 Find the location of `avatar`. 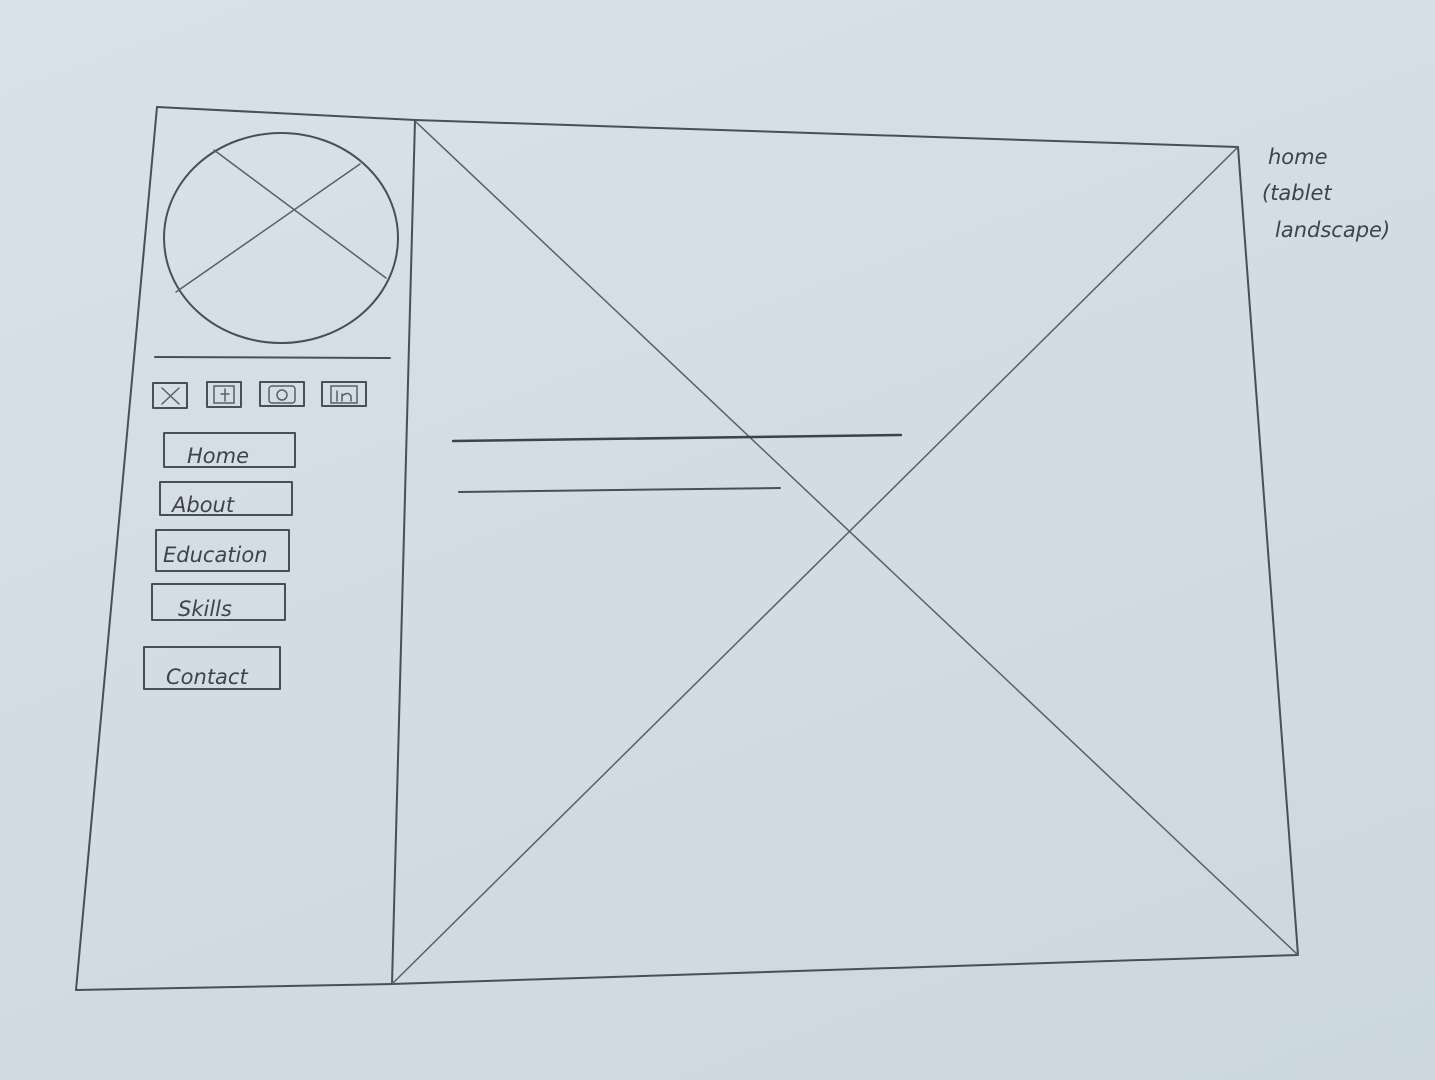

avatar is located at coordinates (281, 238).